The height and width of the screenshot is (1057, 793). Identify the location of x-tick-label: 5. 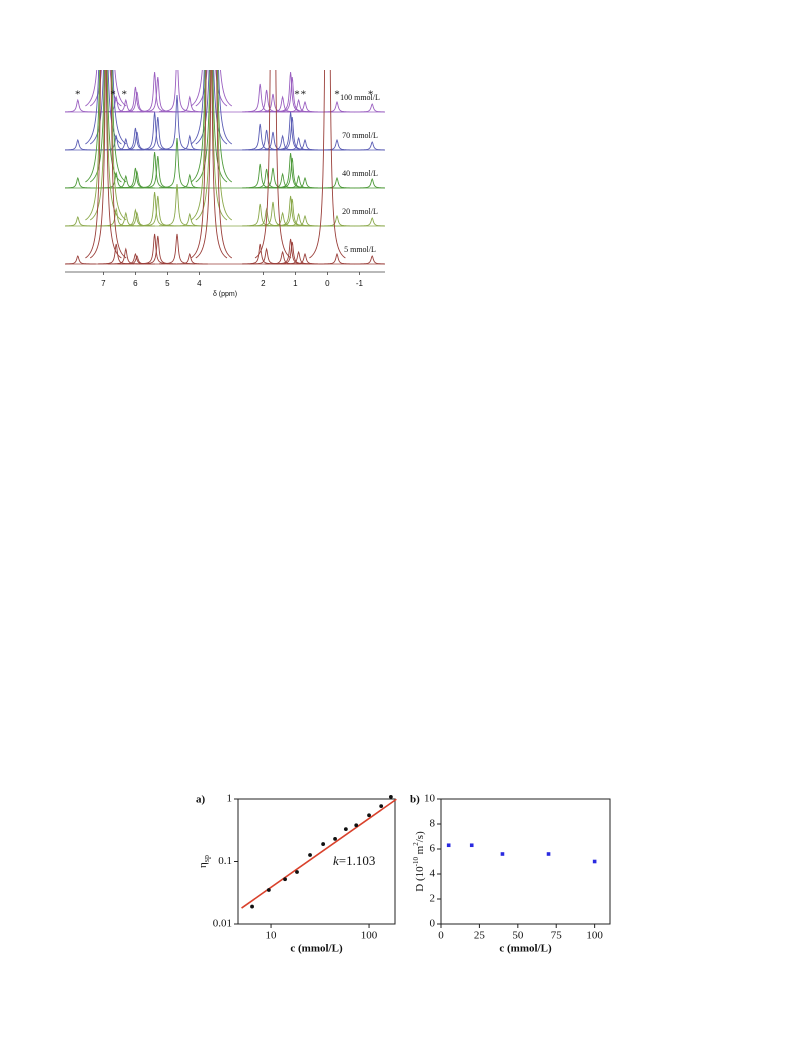
(167, 283).